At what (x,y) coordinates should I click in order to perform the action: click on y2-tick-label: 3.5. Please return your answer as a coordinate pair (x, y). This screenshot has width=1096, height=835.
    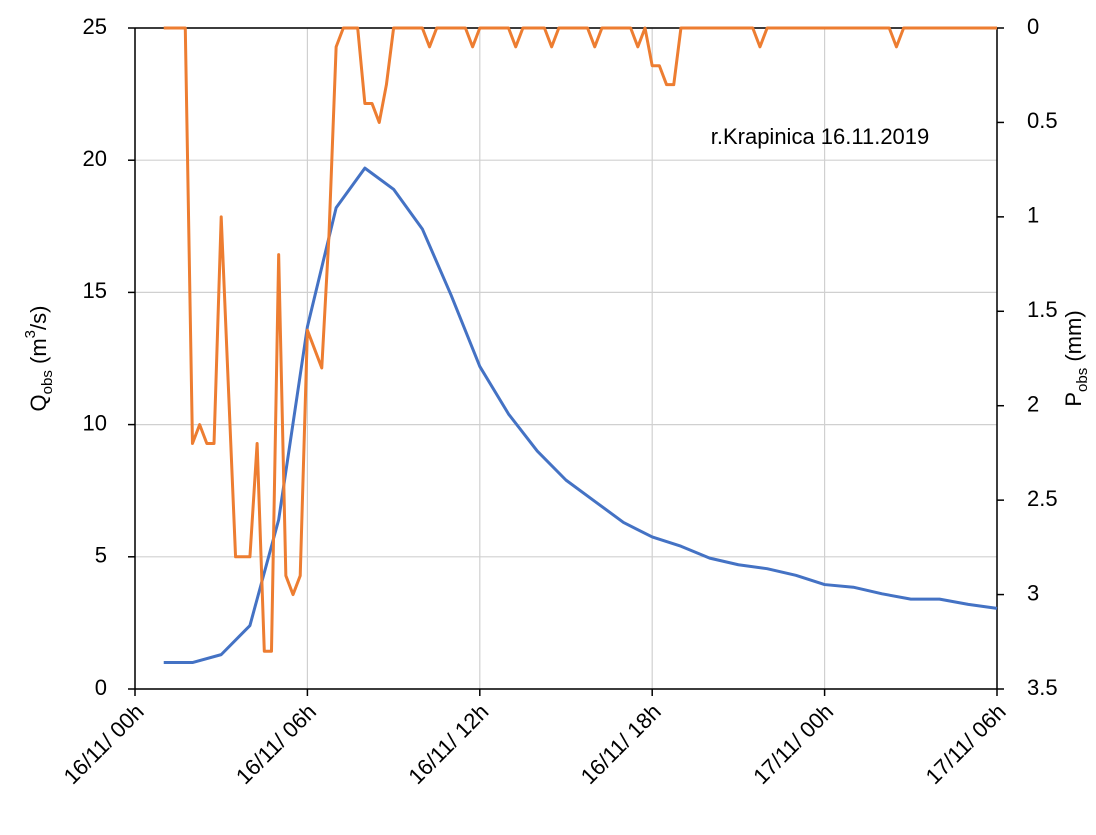
    Looking at the image, I should click on (1042, 687).